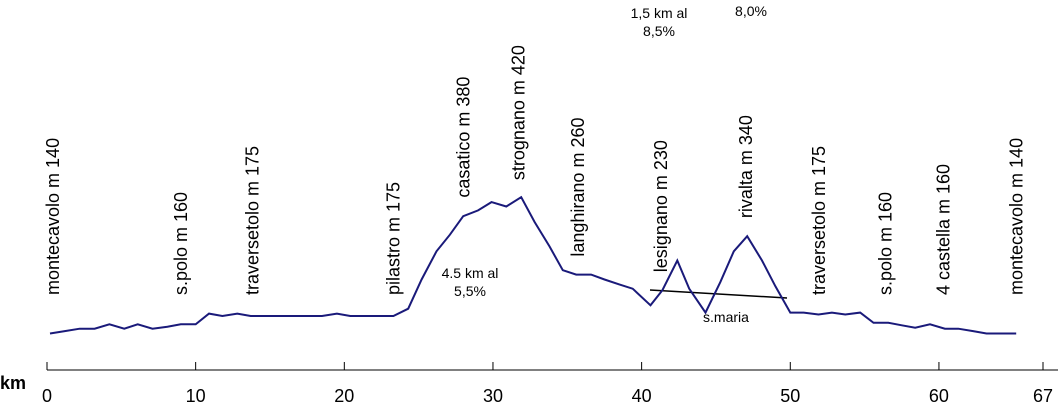  What do you see at coordinates (493, 396) in the screenshot?
I see `x-tick-label: 30` at bounding box center [493, 396].